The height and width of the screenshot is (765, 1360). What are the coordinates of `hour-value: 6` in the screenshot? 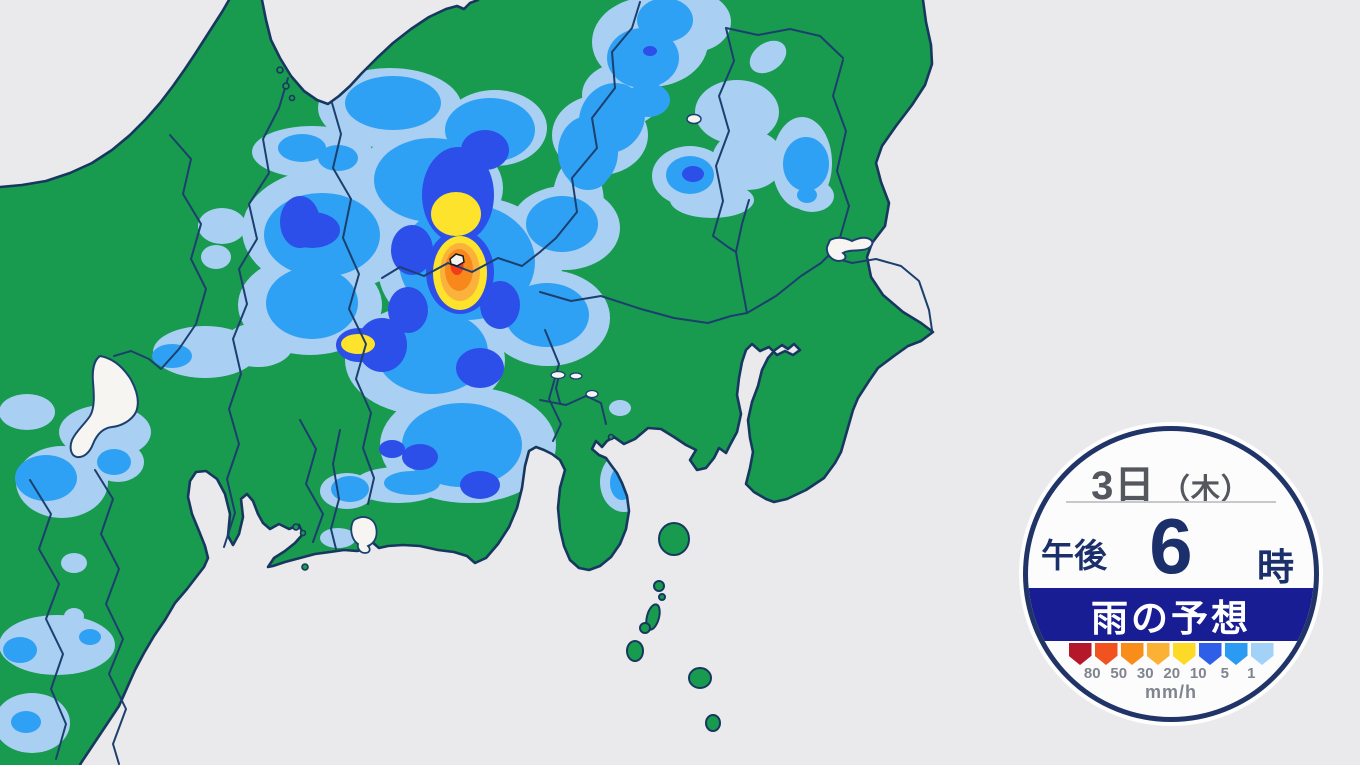 It's located at (1171, 546).